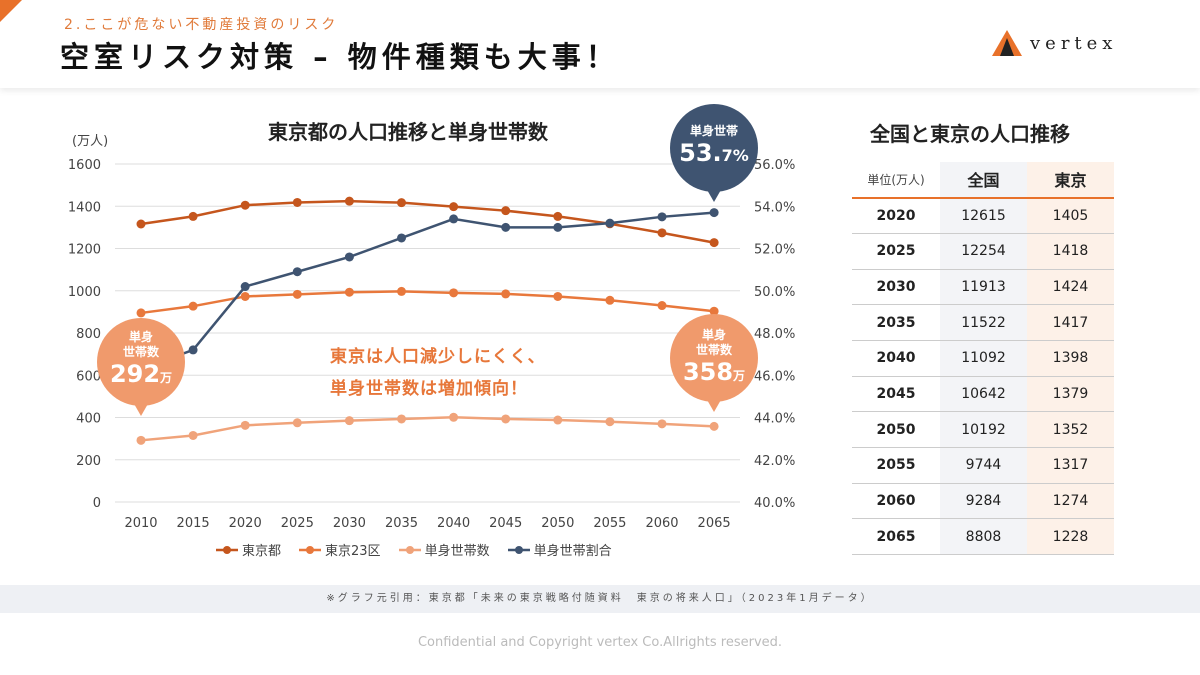 This screenshot has height=675, width=1200. Describe the element at coordinates (84, 250) in the screenshot. I see `y-tick-label: 1200` at that location.